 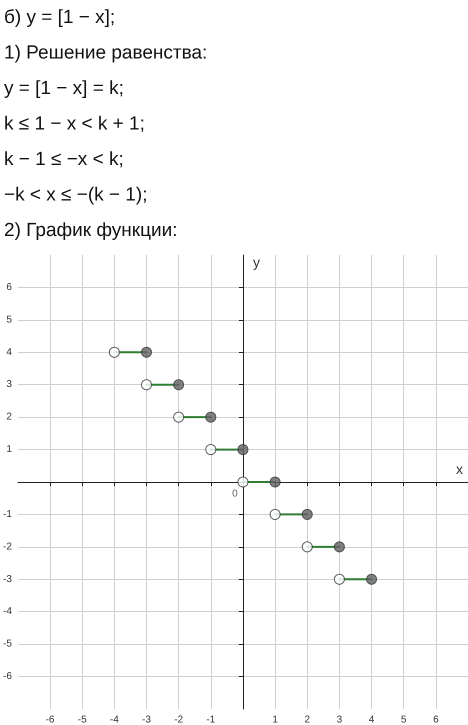 I want to click on y-tick-label: 3, so click(x=9, y=384).